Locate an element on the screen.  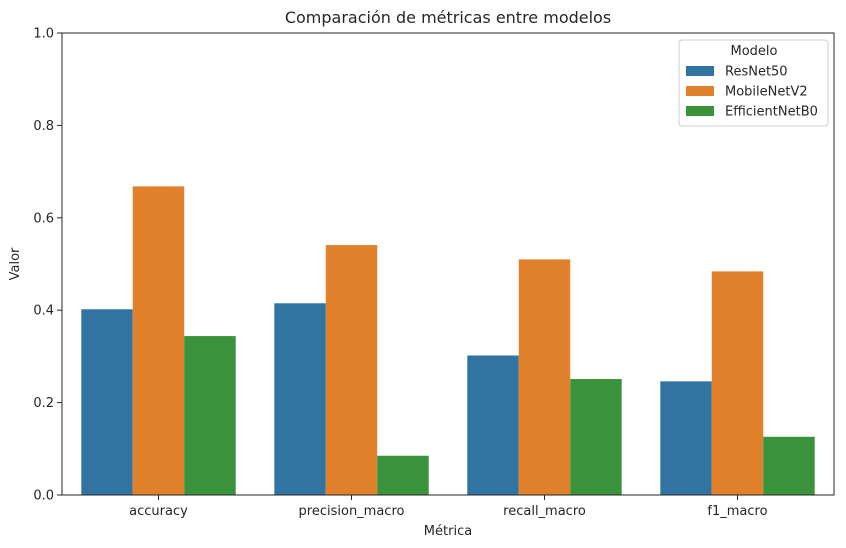
bar-mobilenetv2-precision-macro is located at coordinates (351, 370).